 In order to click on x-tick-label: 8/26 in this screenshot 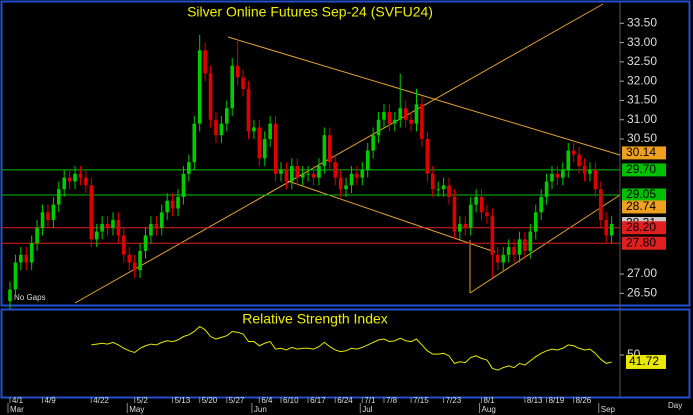, I will do `click(584, 400)`.